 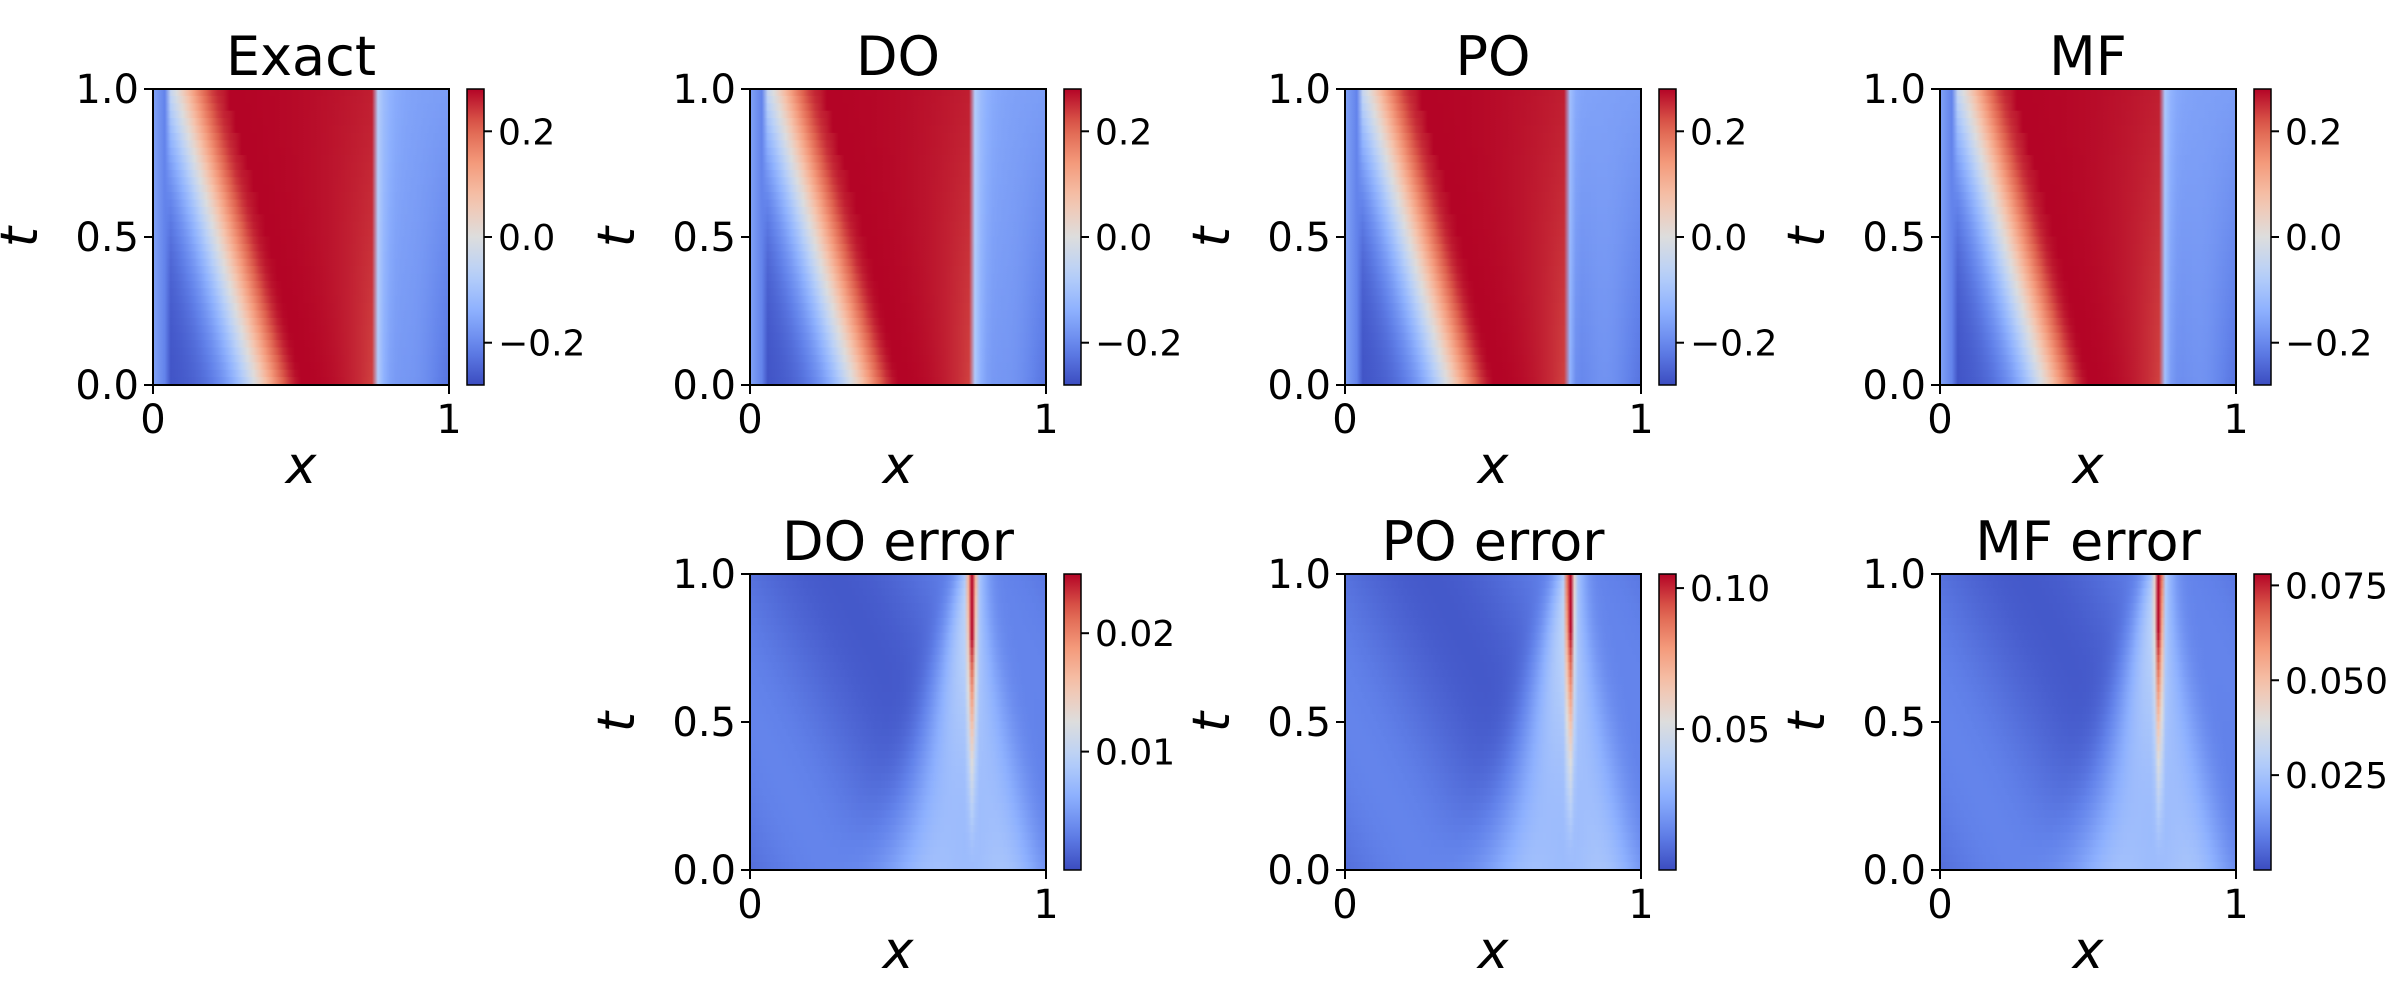 I want to click on colorbar: 0.02 0.01, so click(x=1119, y=722).